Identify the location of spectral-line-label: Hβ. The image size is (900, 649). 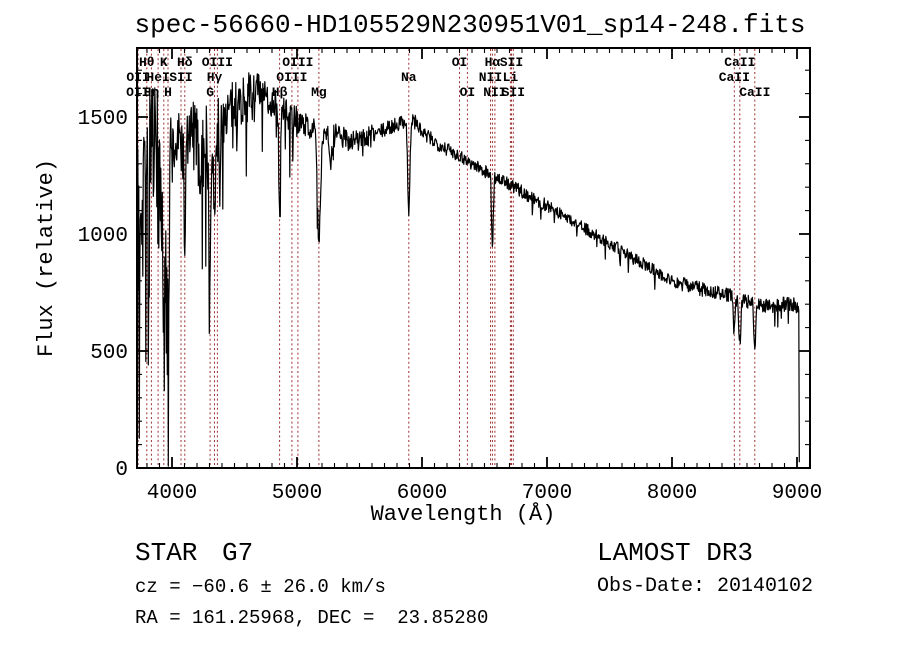
(280, 92).